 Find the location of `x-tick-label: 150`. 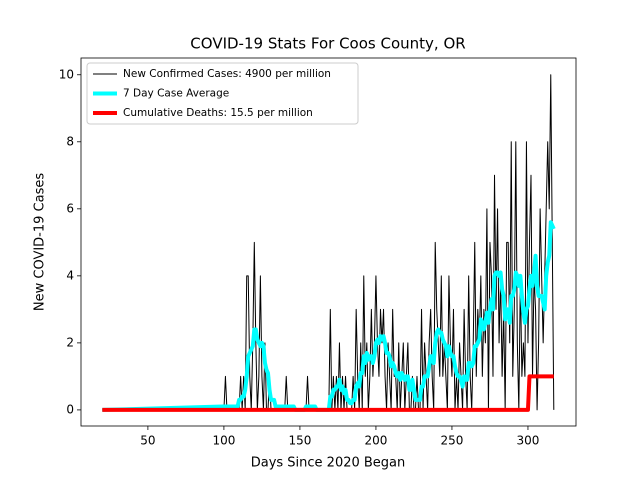

x-tick-label: 150 is located at coordinates (299, 441).